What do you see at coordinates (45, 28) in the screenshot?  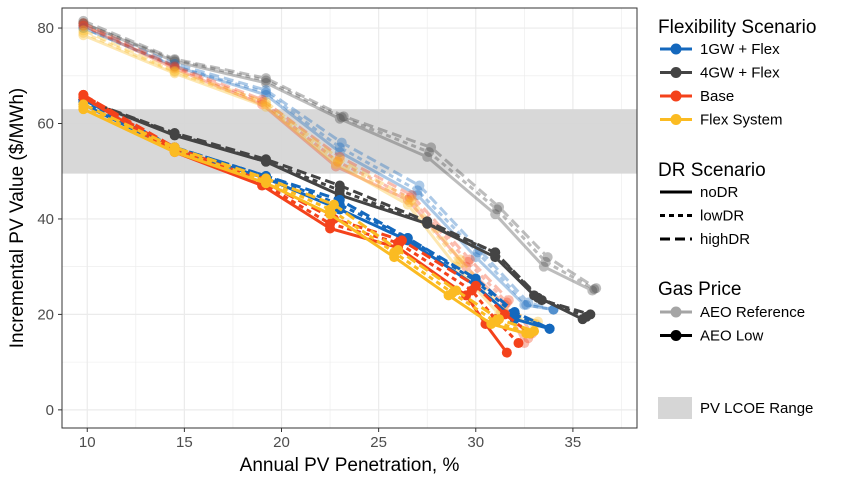 I see `y-tick-label: 80` at bounding box center [45, 28].